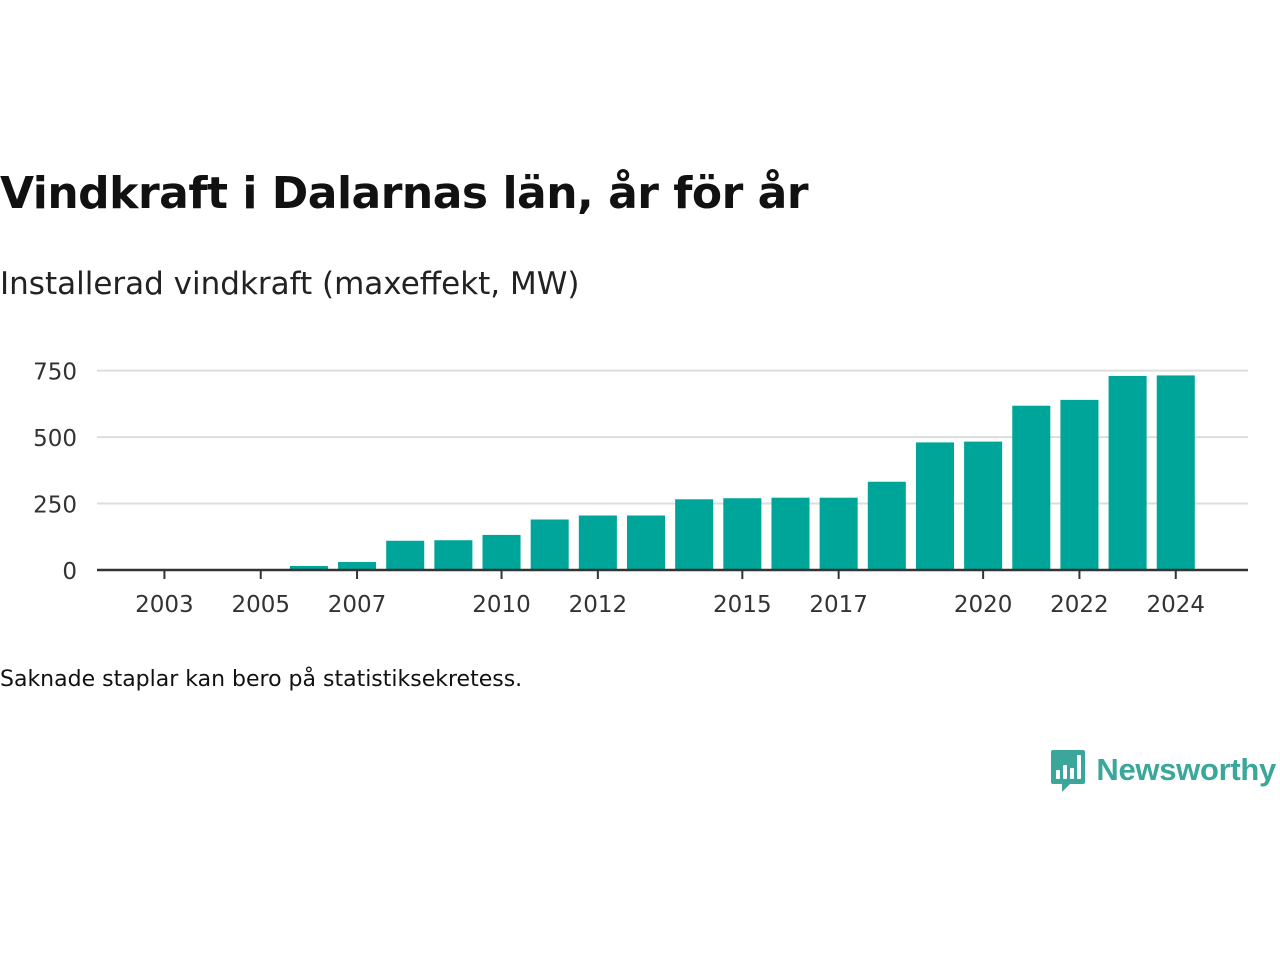 The image size is (1280, 960). I want to click on x-tick-labels: 2003 2005 2007 2010 2012 2015 2017 2020 2022 2024, so click(670, 605).